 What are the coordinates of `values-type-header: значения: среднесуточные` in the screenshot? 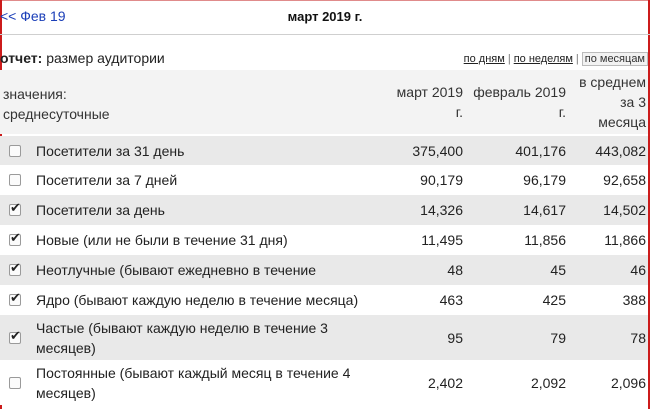 It's located at (83, 104).